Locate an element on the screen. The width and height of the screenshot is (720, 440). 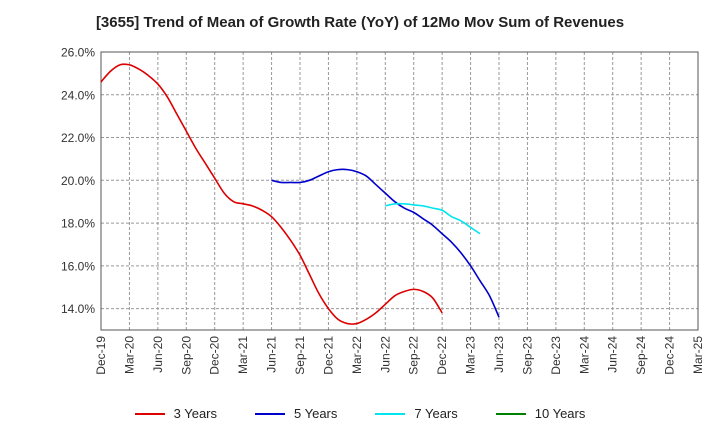
x-tick-label: Dec-24 is located at coordinates (670, 355).